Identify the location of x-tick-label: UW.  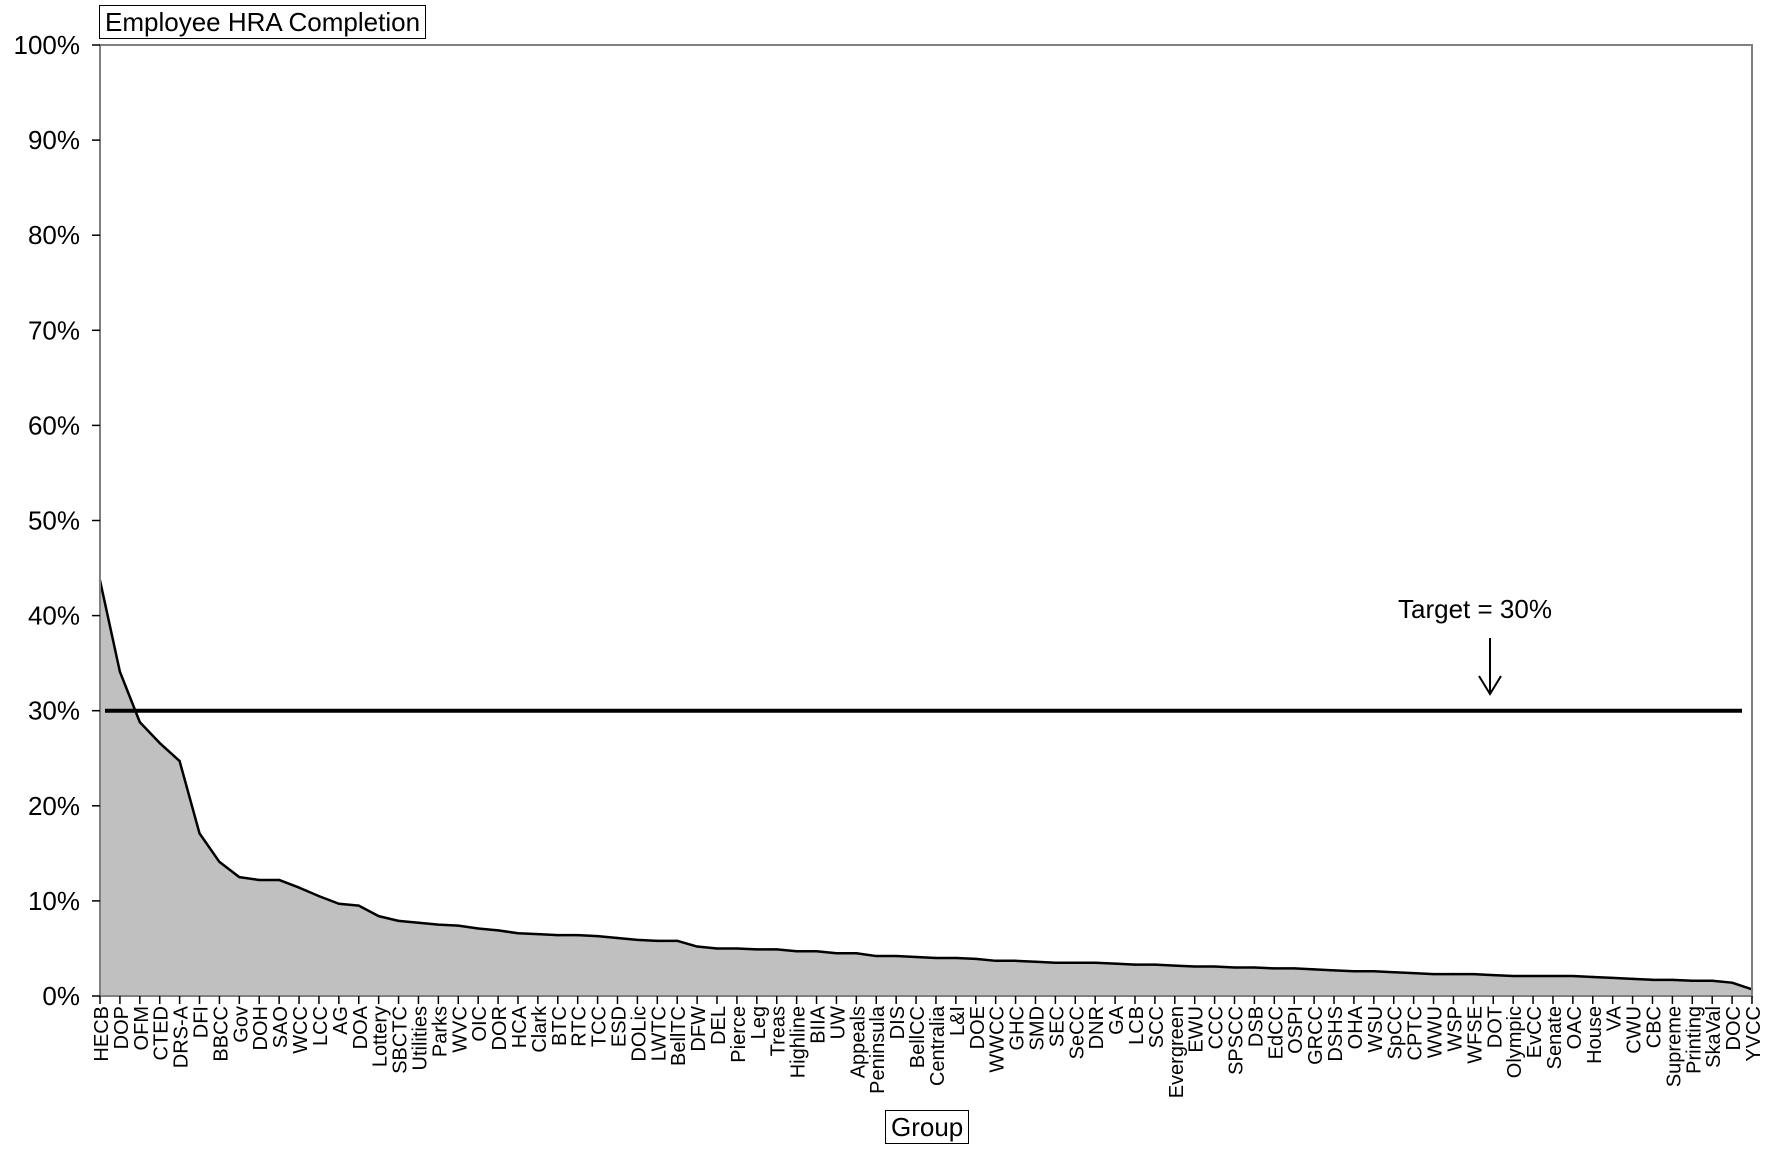
(838, 1022).